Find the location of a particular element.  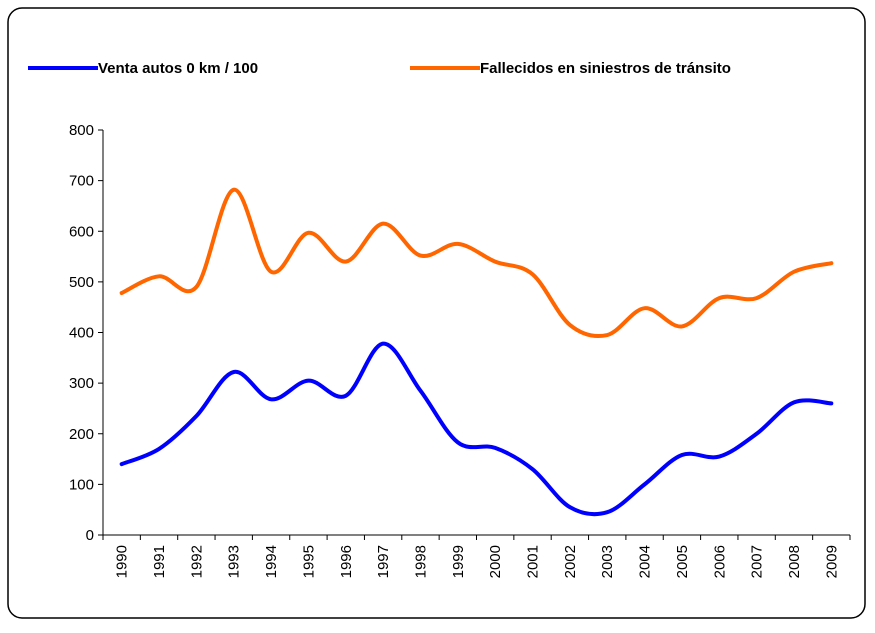

x-tick-label: 1990 is located at coordinates (122, 561).